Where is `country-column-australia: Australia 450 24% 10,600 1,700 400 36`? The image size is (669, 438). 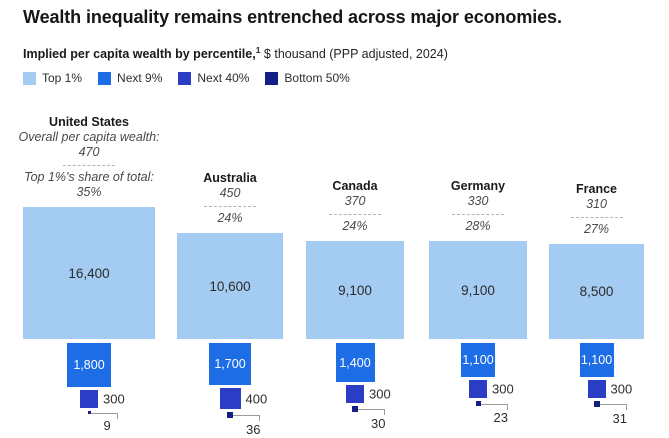
country-column-australia: Australia 450 24% 10,600 1,700 400 36 is located at coordinates (230, 304).